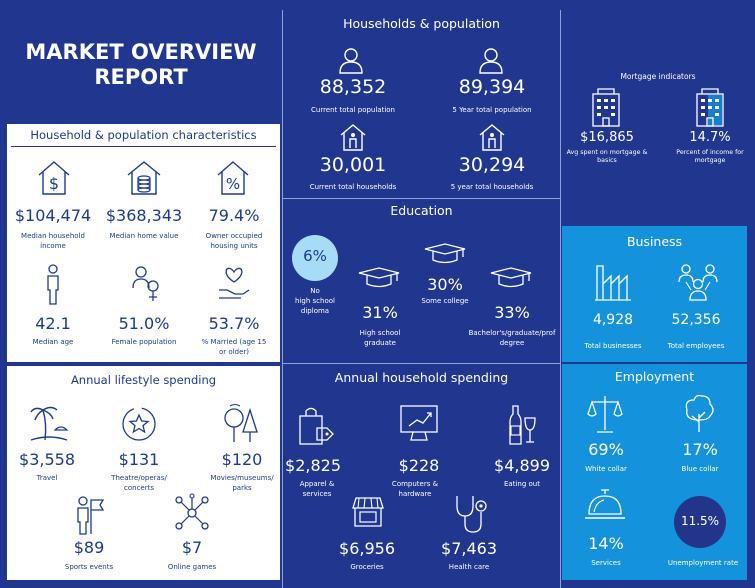 This screenshot has width=755, height=588. Describe the element at coordinates (139, 478) in the screenshot. I see `theatre-label-1: Theatre/operas/` at that location.